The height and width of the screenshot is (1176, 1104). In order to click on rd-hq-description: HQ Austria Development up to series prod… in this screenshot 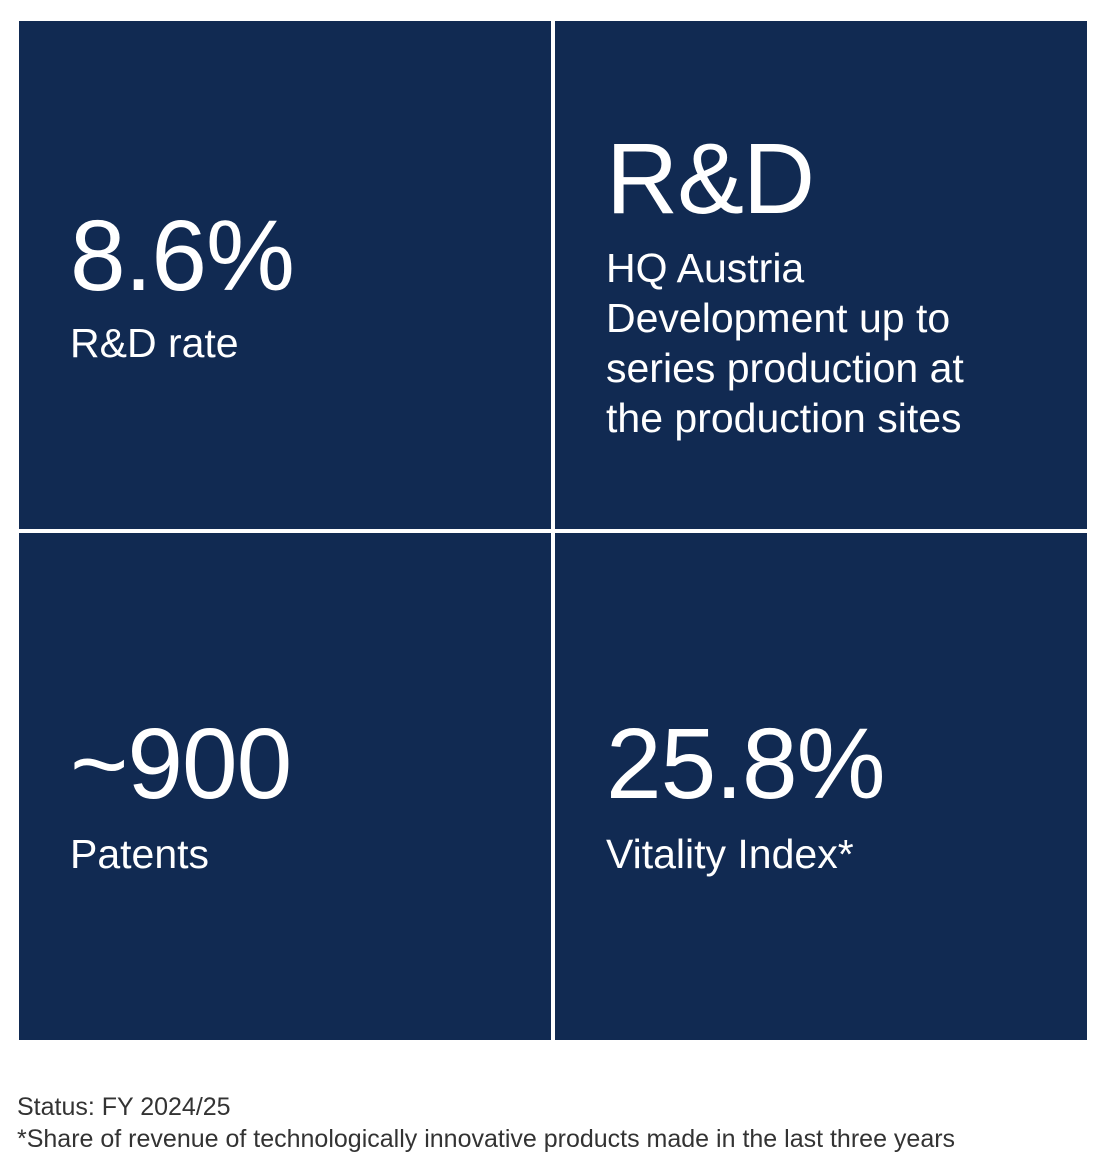, I will do `click(785, 343)`.